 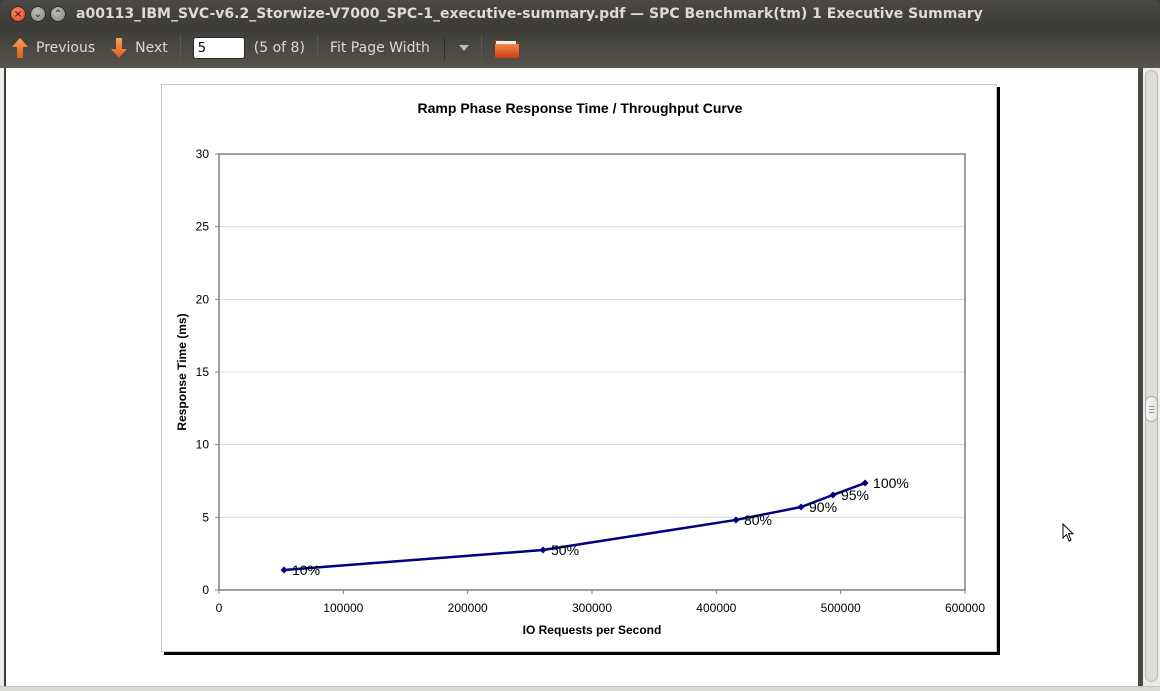 What do you see at coordinates (1151, 409) in the screenshot?
I see `scrollbar-thumb` at bounding box center [1151, 409].